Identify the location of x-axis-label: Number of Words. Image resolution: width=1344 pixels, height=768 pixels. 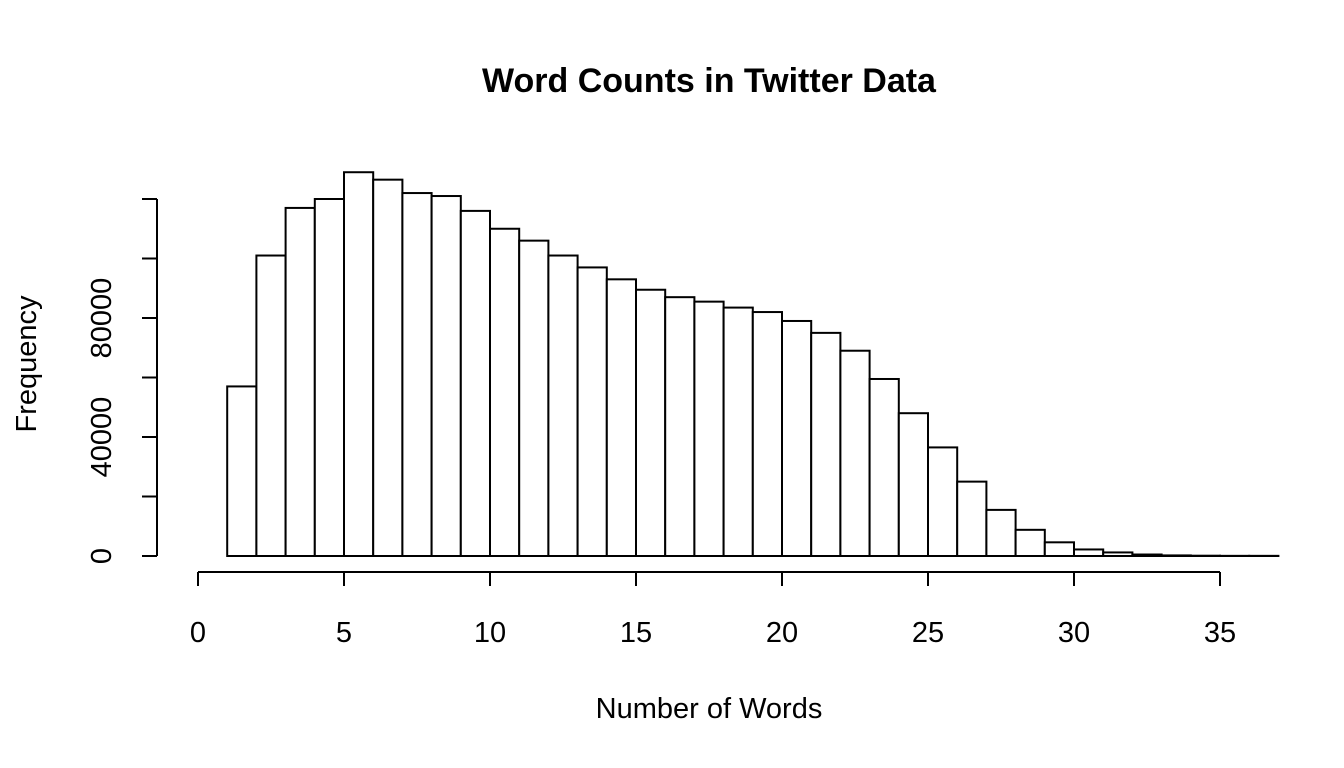
(709, 709).